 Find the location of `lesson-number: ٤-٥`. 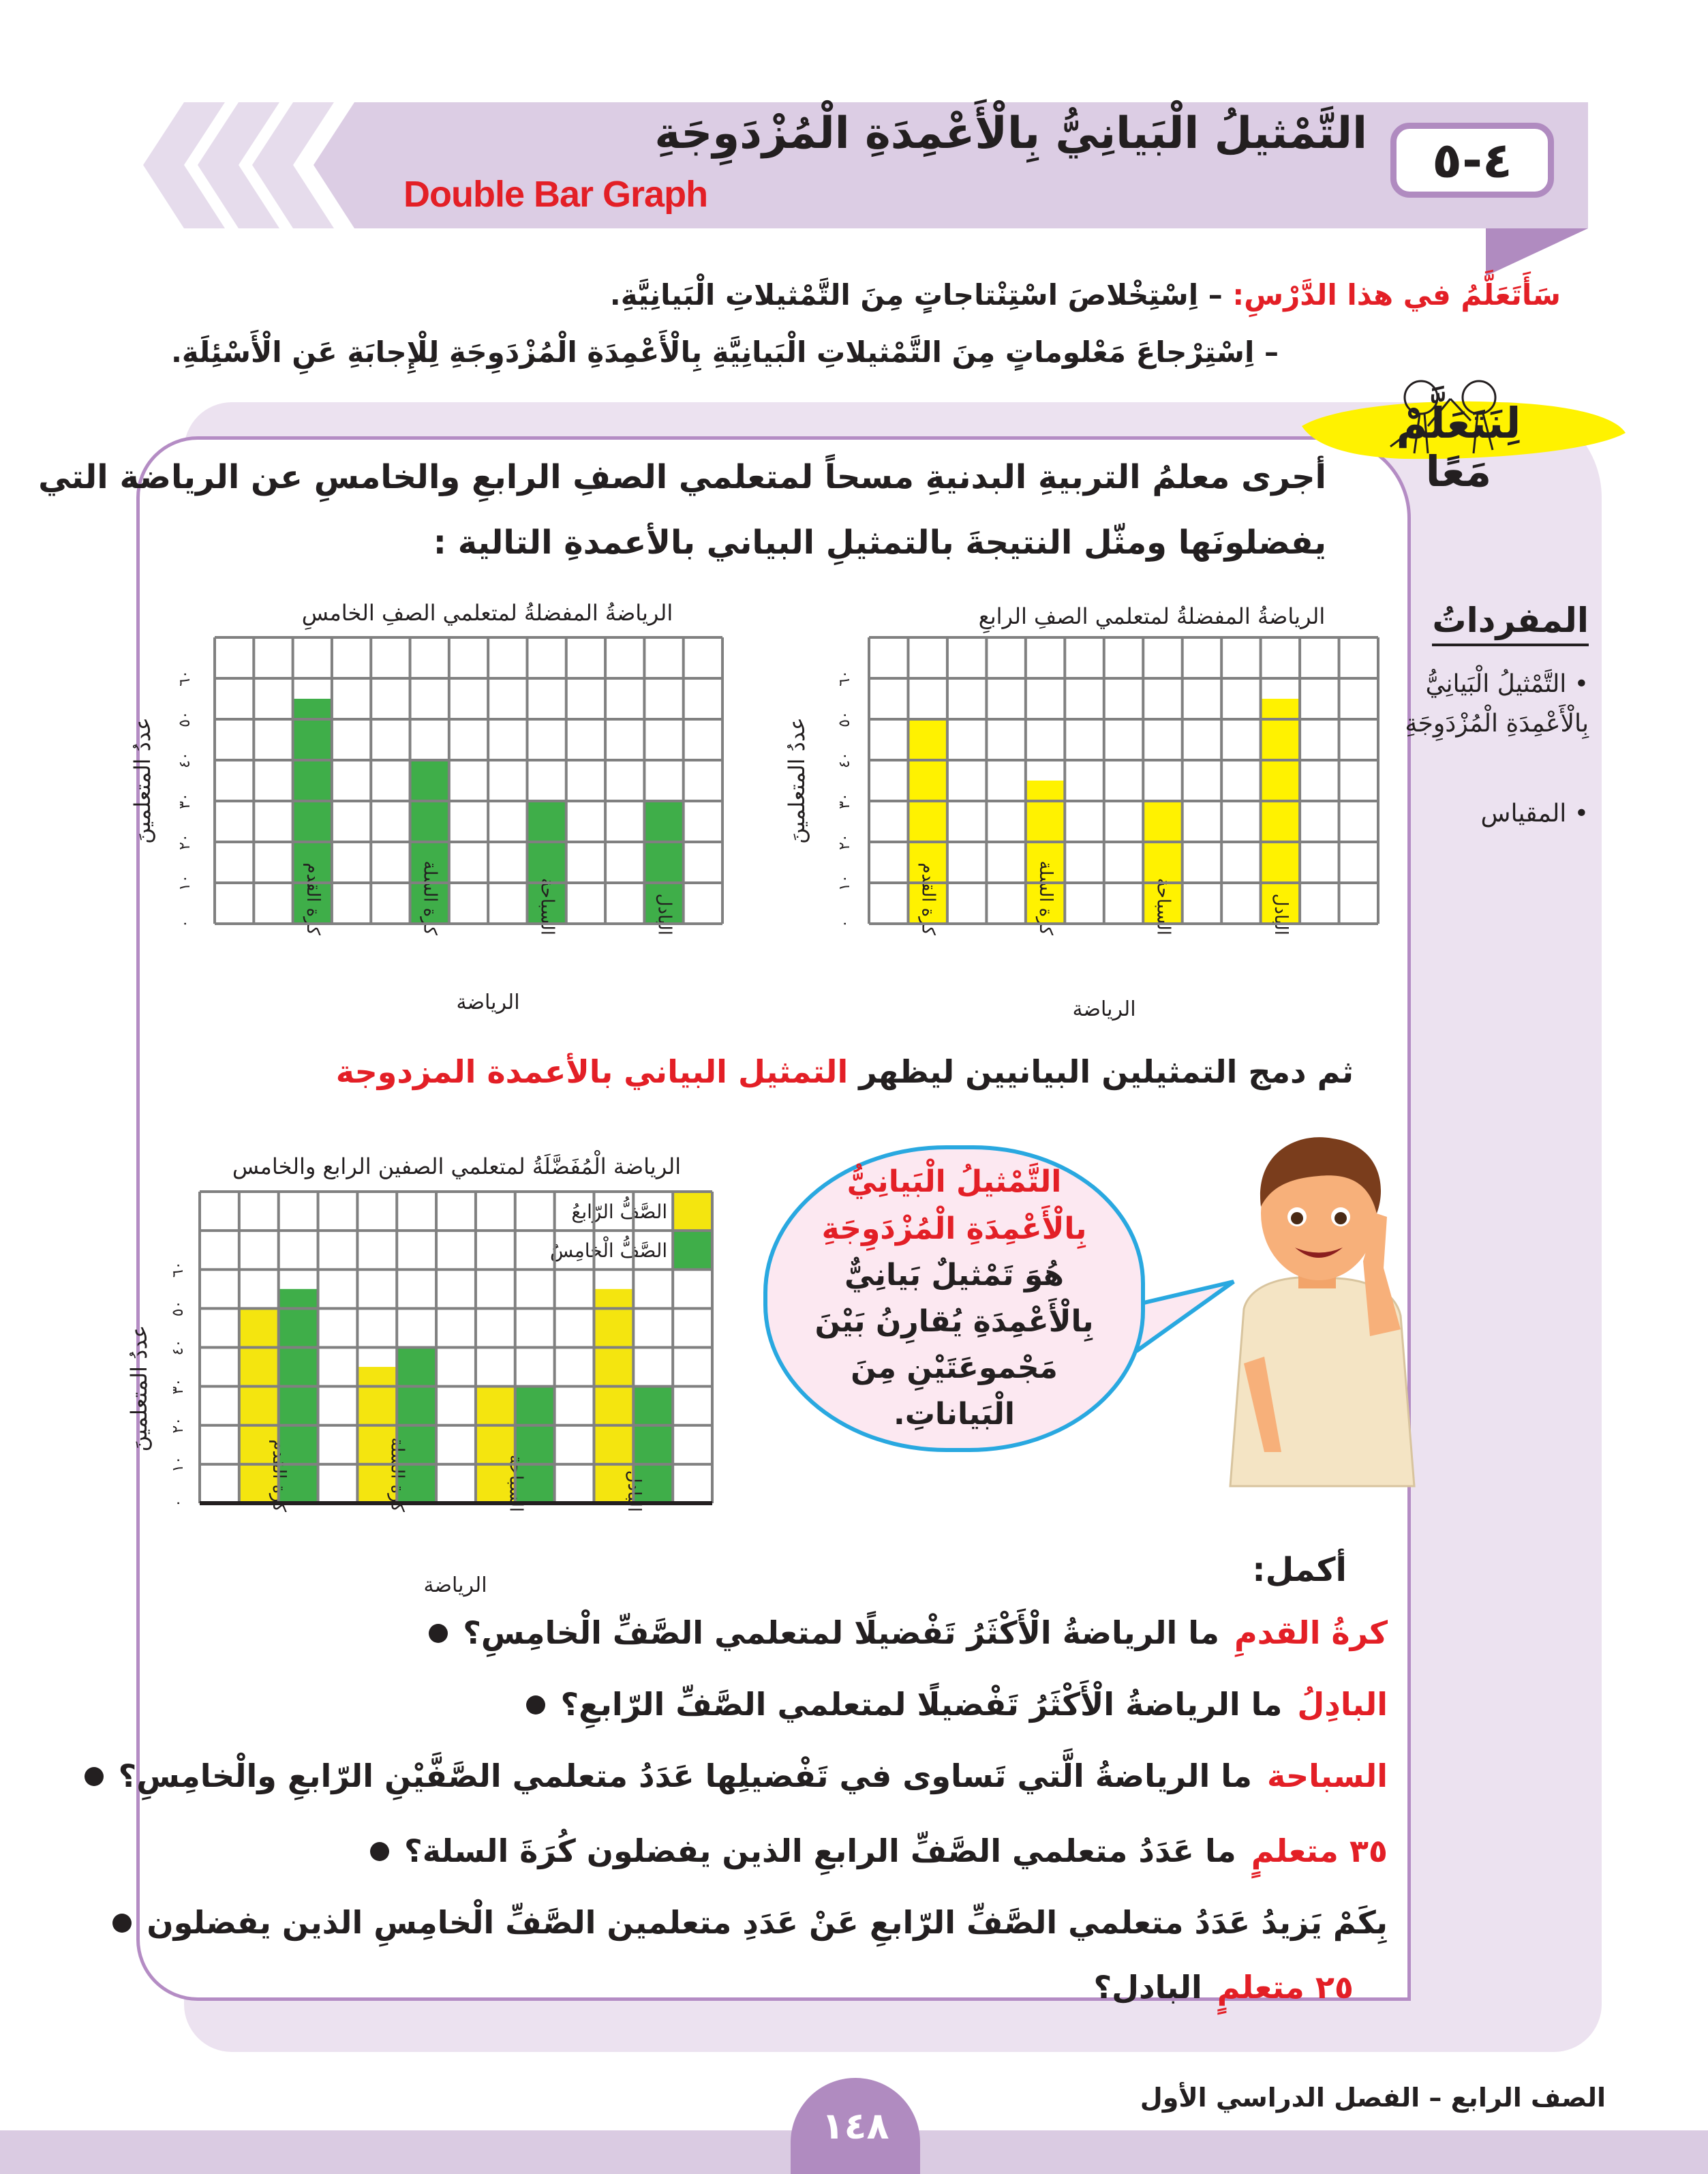

lesson-number: ٤-٥ is located at coordinates (1472, 160).